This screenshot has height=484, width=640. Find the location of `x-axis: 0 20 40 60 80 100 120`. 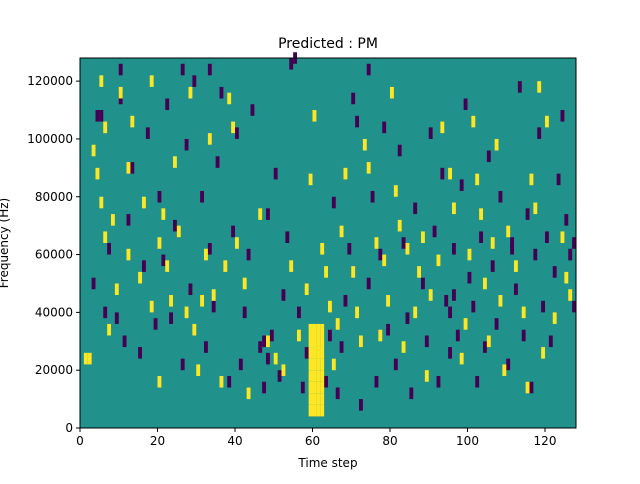

x-axis: 0 20 40 60 80 100 120 is located at coordinates (316, 438).